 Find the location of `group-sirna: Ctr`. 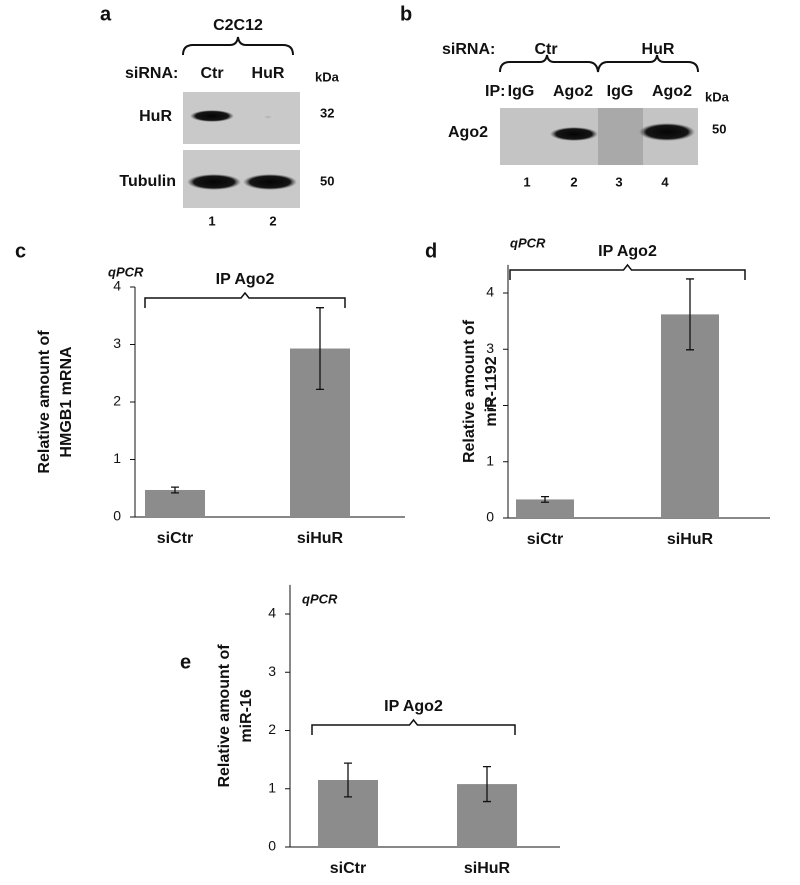

group-sirna: Ctr is located at coordinates (545, 49).